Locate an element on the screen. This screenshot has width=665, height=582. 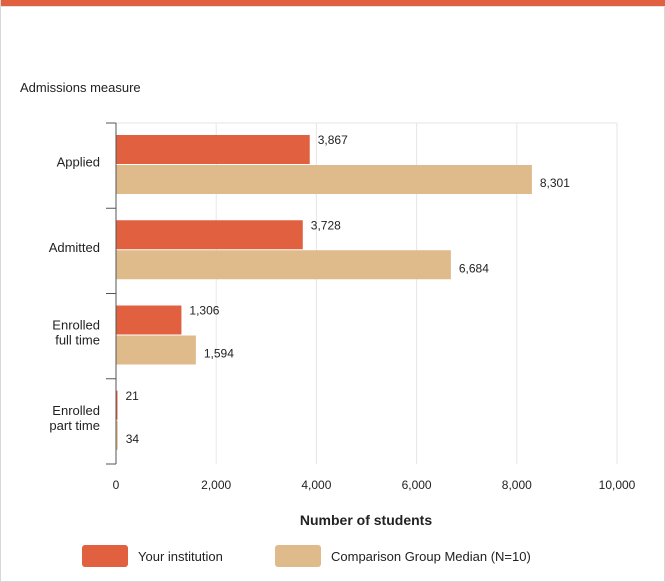
y-category-label-0: Applied is located at coordinates (78, 162).